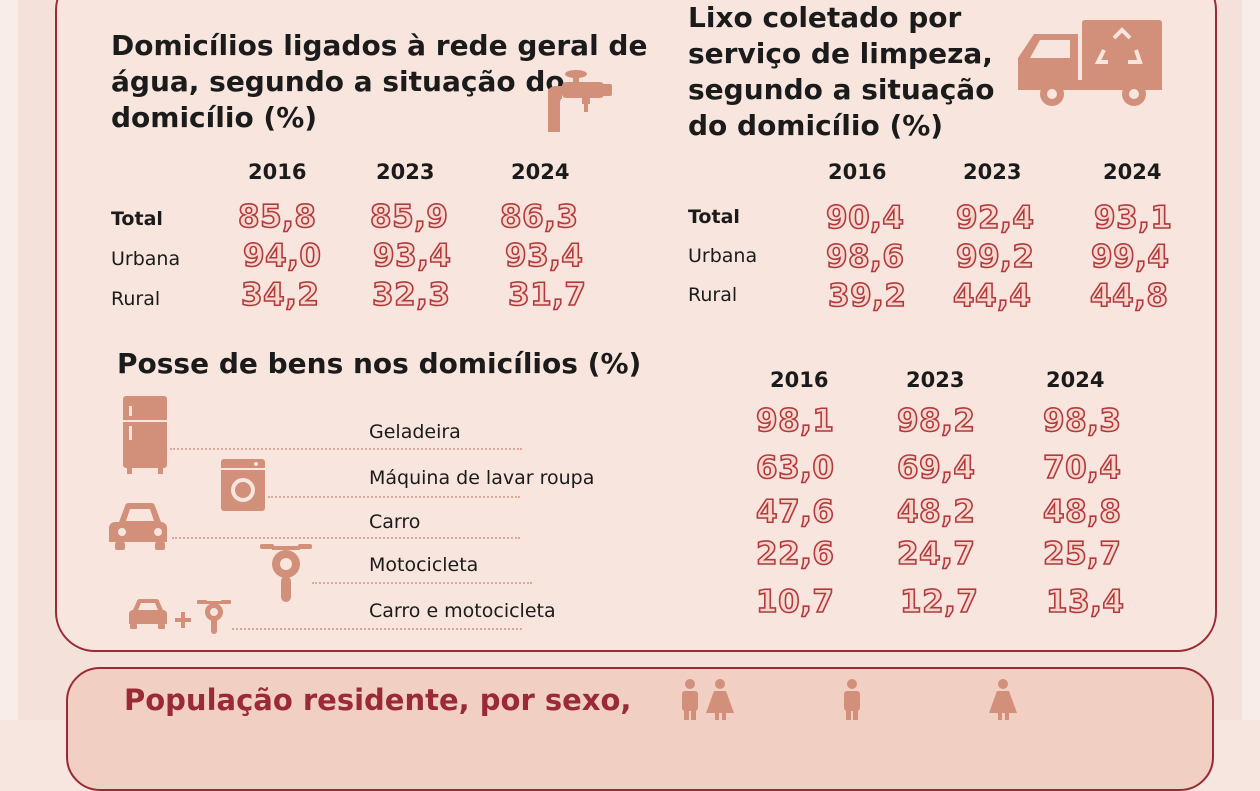 This screenshot has height=791, width=1260. Describe the element at coordinates (379, 45) in the screenshot. I see `water-title-line-1: Domicílios ligados à rede geral de` at that location.